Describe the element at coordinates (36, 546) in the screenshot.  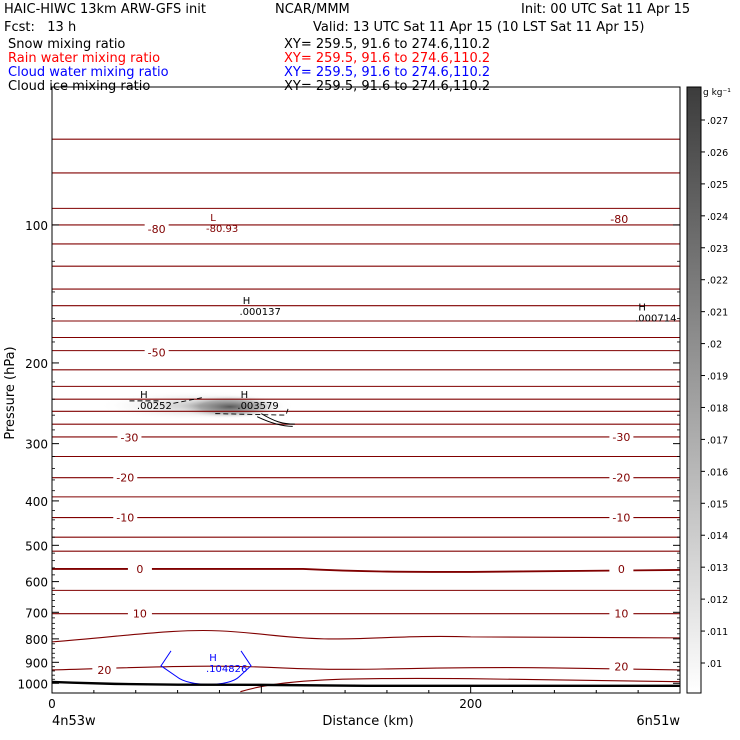
I see `y-tick-label: 500` at that location.